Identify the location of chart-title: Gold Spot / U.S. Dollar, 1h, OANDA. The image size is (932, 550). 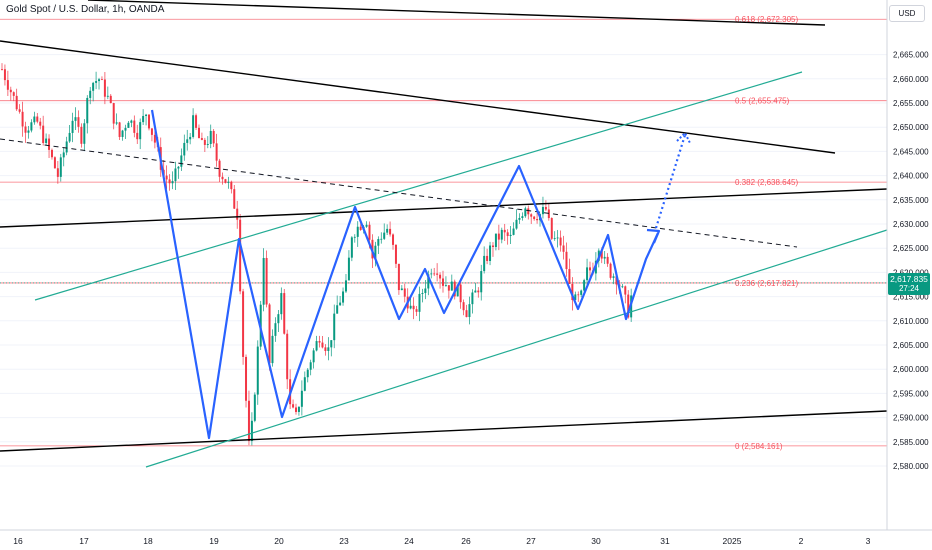
(85, 9).